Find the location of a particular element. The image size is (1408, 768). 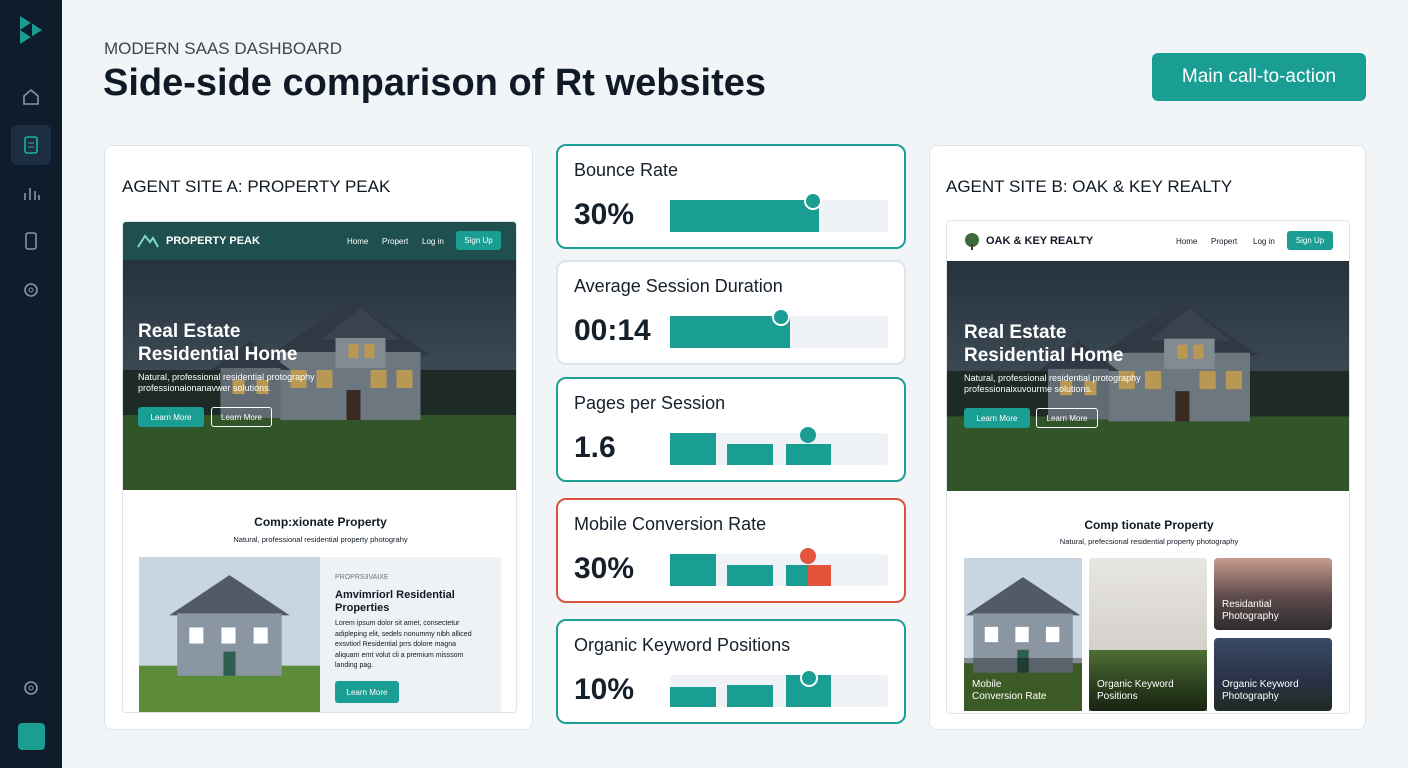

nav-active is located at coordinates (31, 145).